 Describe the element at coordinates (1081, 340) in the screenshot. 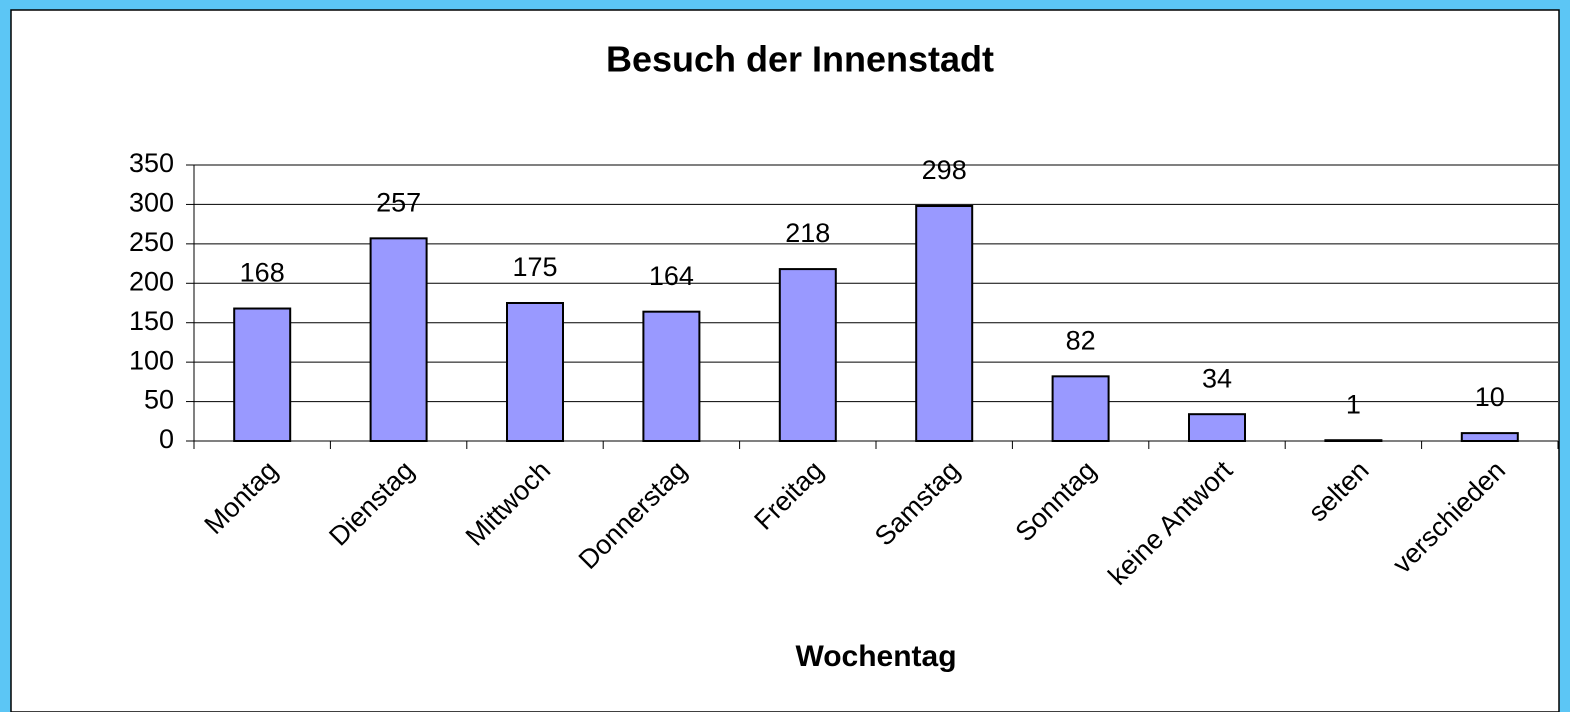

I see `value-label: 82` at that location.